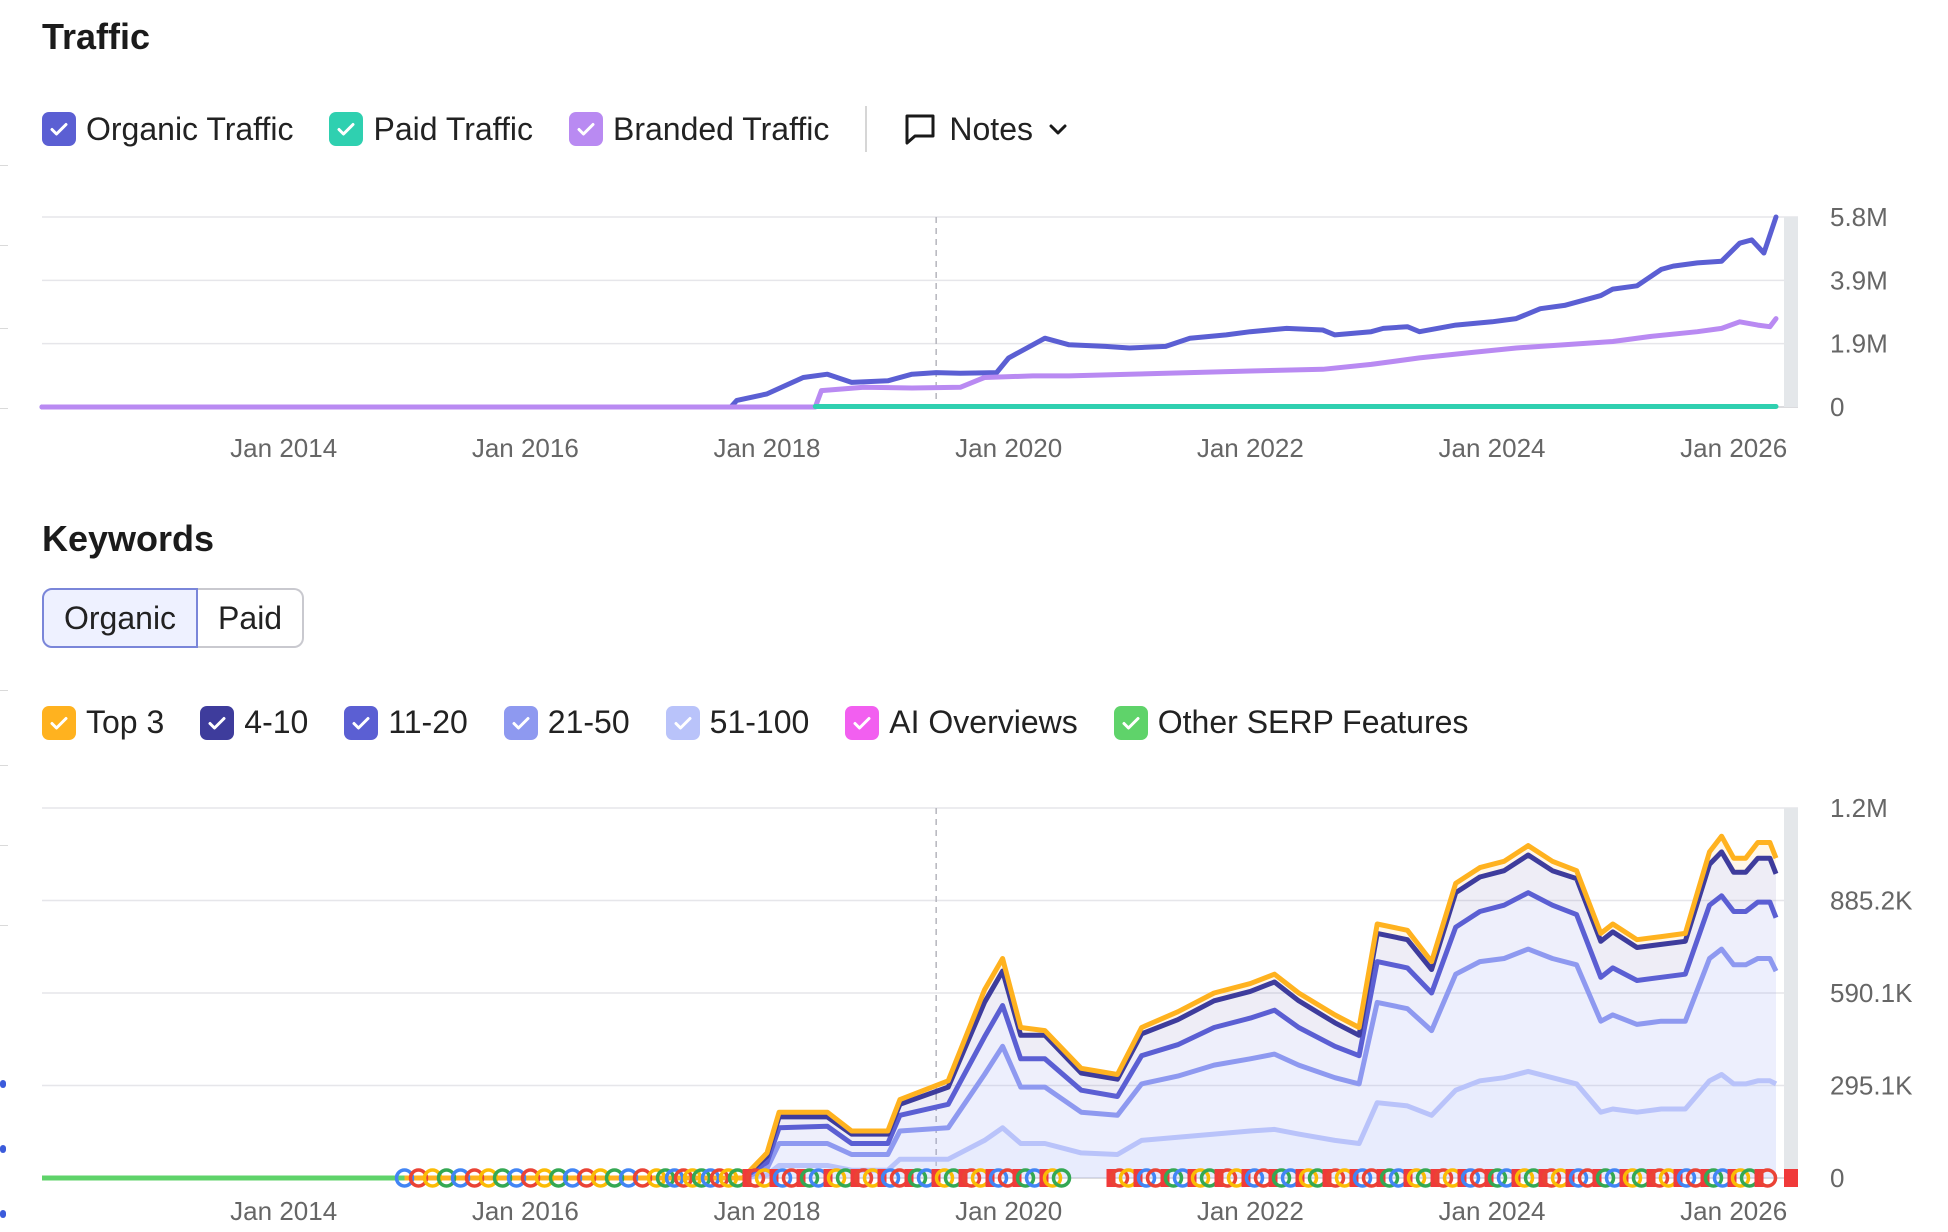 Image resolution: width=1948 pixels, height=1232 pixels. I want to click on keywords-type-toggle: Organic Paid, so click(173, 618).